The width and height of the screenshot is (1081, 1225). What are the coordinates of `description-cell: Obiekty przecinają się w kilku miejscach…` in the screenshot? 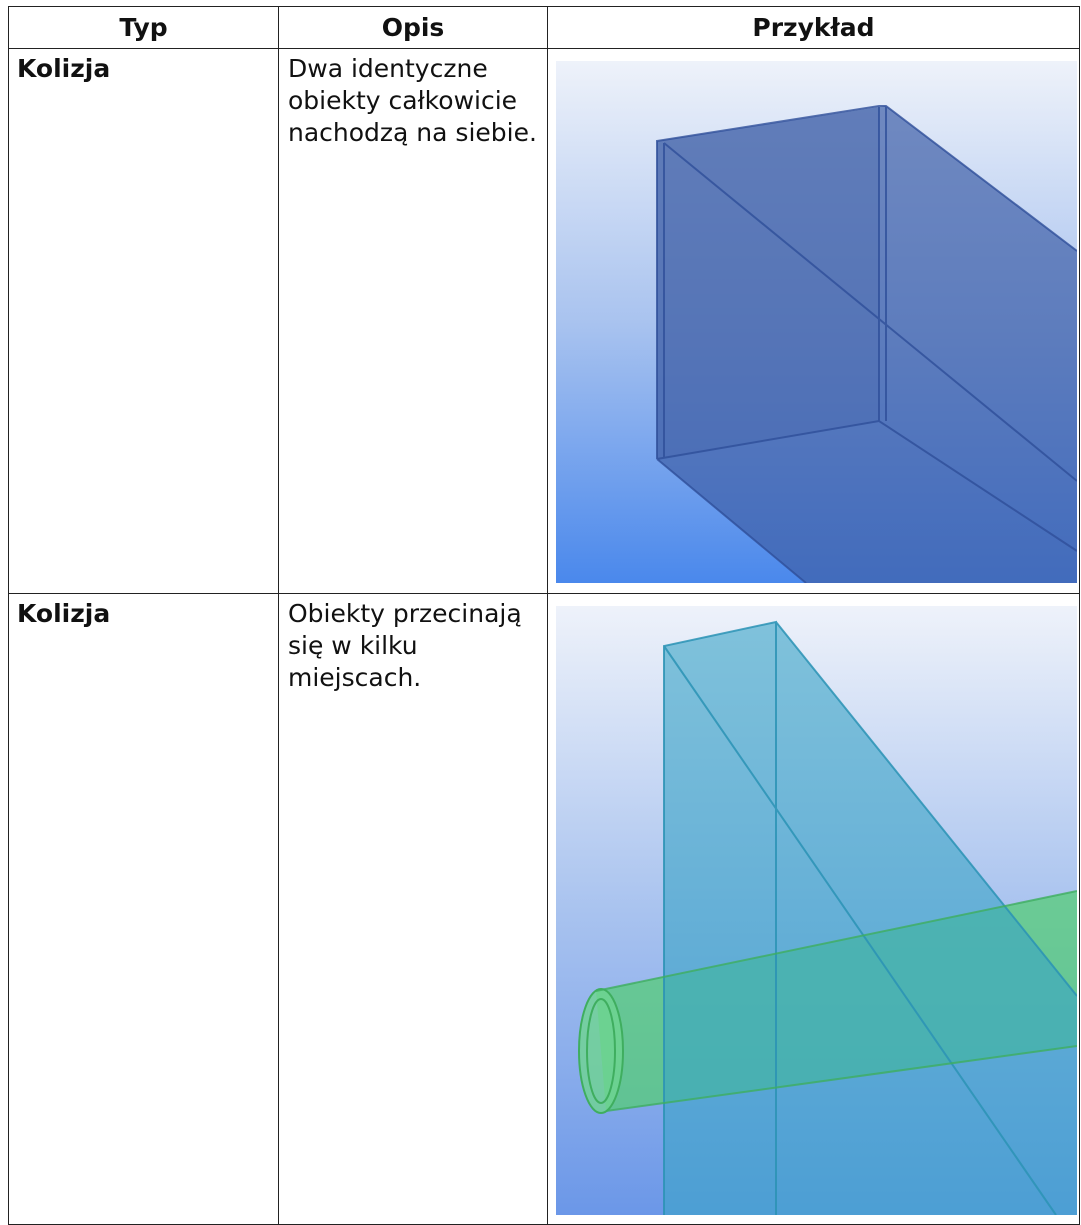 It's located at (413, 909).